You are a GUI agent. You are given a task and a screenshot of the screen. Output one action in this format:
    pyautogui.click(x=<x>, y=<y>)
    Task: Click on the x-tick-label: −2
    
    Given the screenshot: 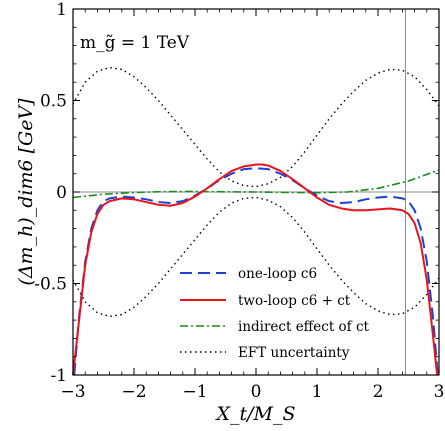 What is the action you would take?
    pyautogui.click(x=133, y=392)
    